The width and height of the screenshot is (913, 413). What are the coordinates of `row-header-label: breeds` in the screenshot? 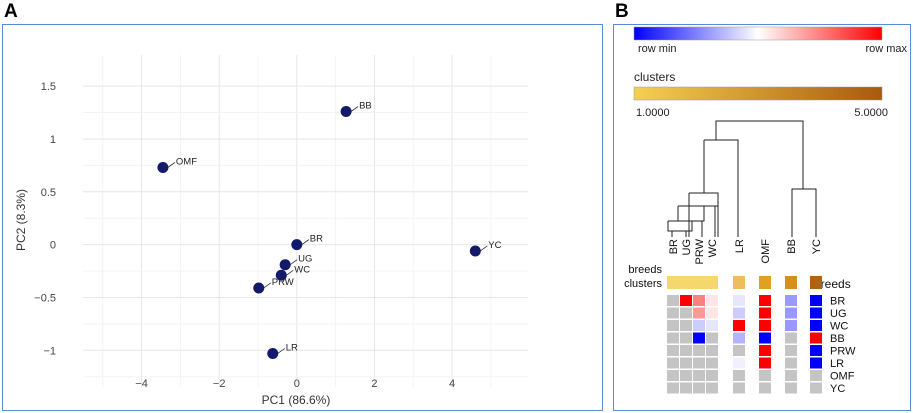 It's located at (832, 284).